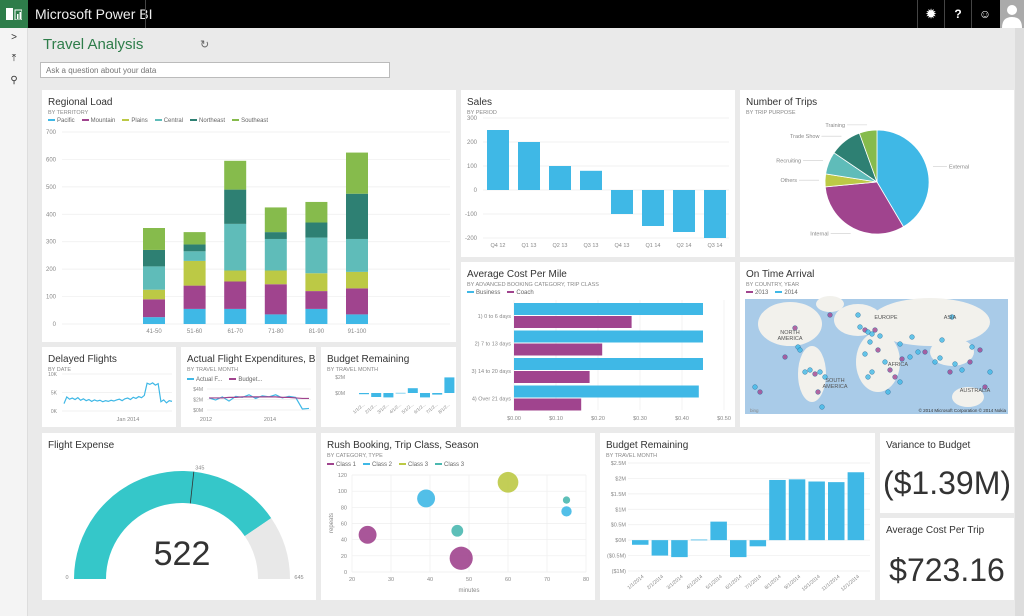 The height and width of the screenshot is (616, 1024). Describe the element at coordinates (831, 583) in the screenshot. I see `x-tick-label: 11/1/2014` at that location.